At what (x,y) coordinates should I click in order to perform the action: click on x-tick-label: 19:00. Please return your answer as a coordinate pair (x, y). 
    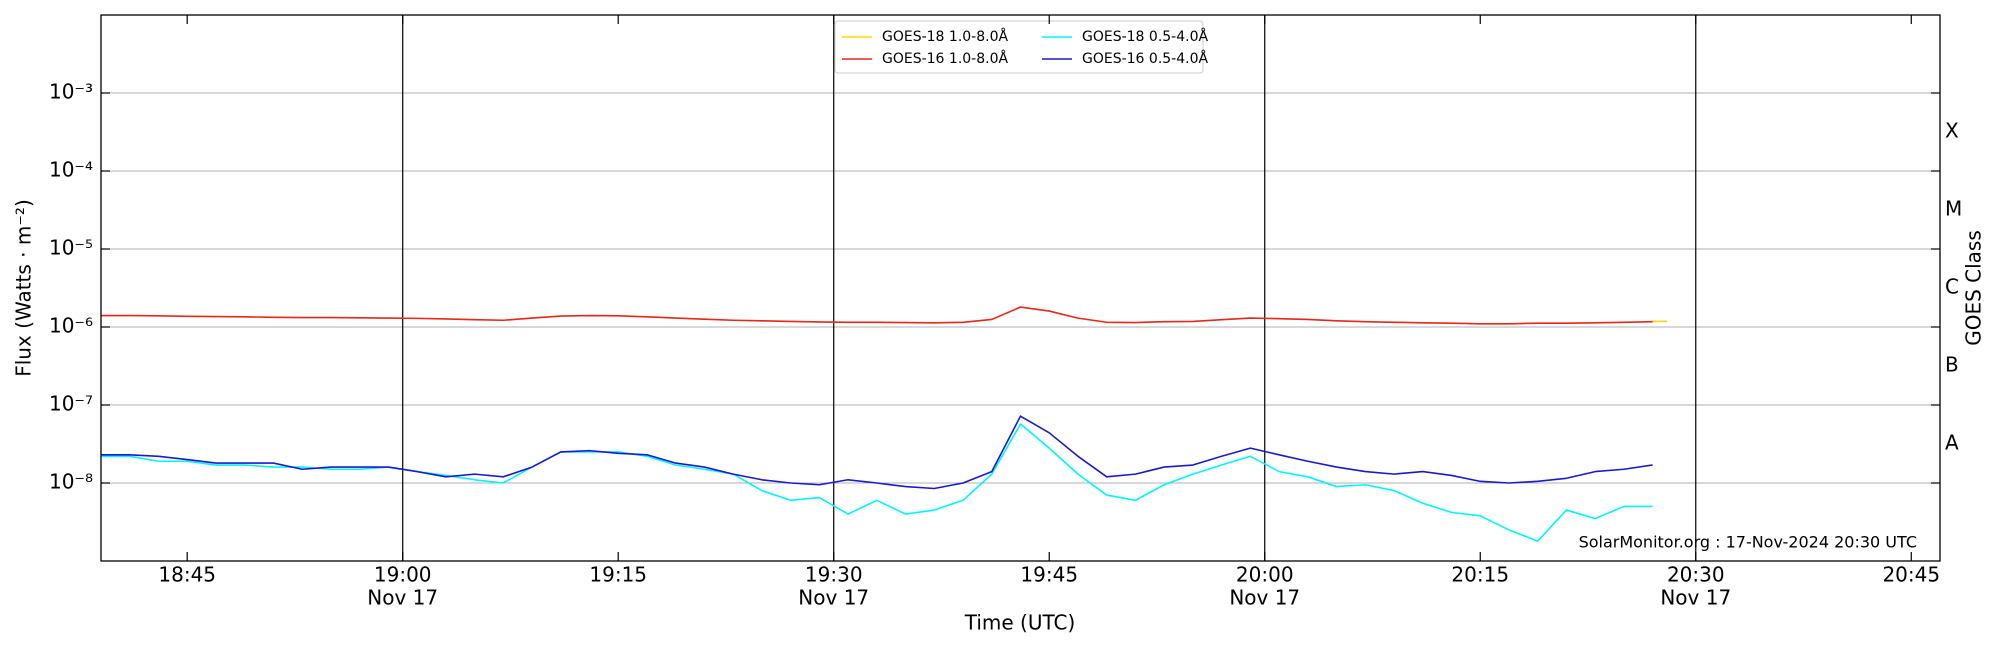
    Looking at the image, I should click on (403, 575).